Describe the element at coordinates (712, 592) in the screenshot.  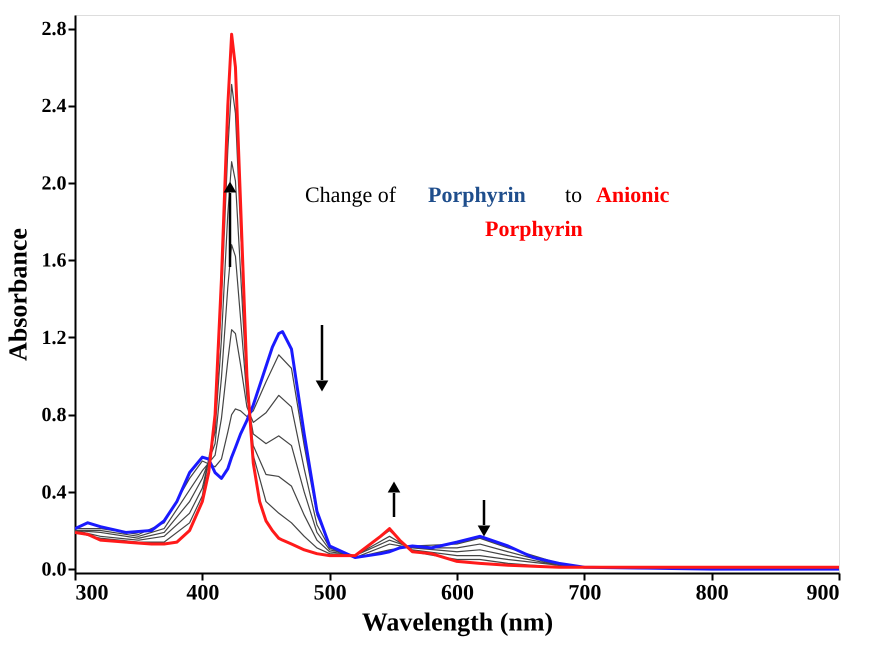
I see `x-tick-label: 800` at that location.